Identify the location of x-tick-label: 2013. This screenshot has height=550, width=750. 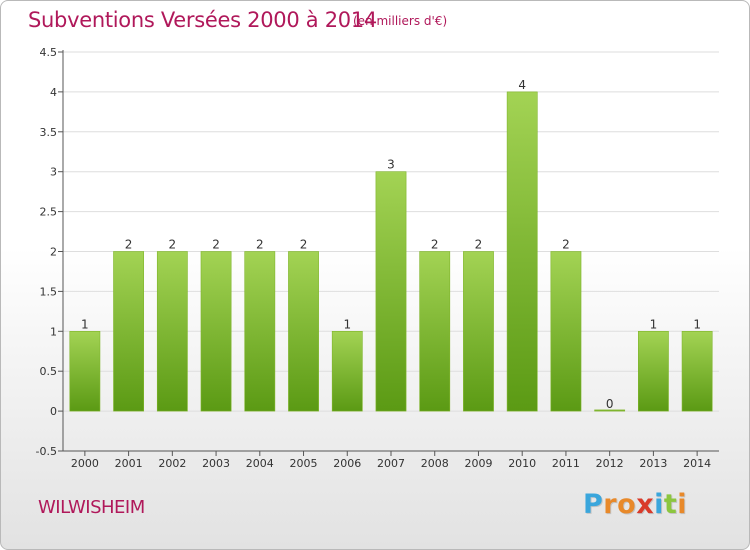
(653, 463).